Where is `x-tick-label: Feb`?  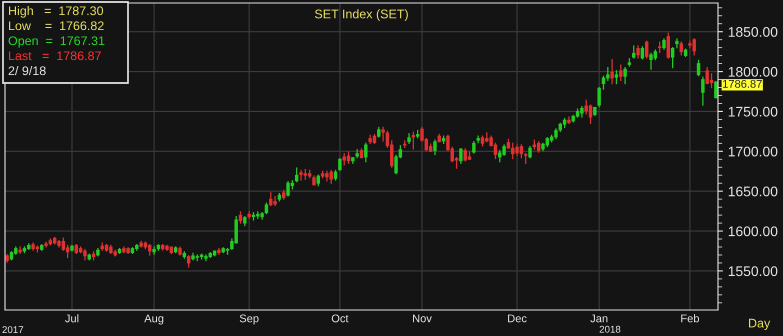 x-tick-label: Feb is located at coordinates (690, 318).